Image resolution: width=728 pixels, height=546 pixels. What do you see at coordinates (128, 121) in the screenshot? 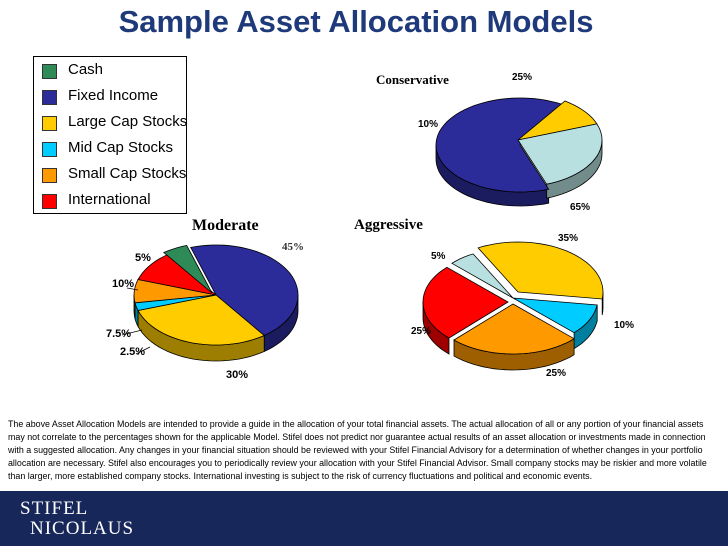
I see `legend-label: Large Cap Stocks` at bounding box center [128, 121].